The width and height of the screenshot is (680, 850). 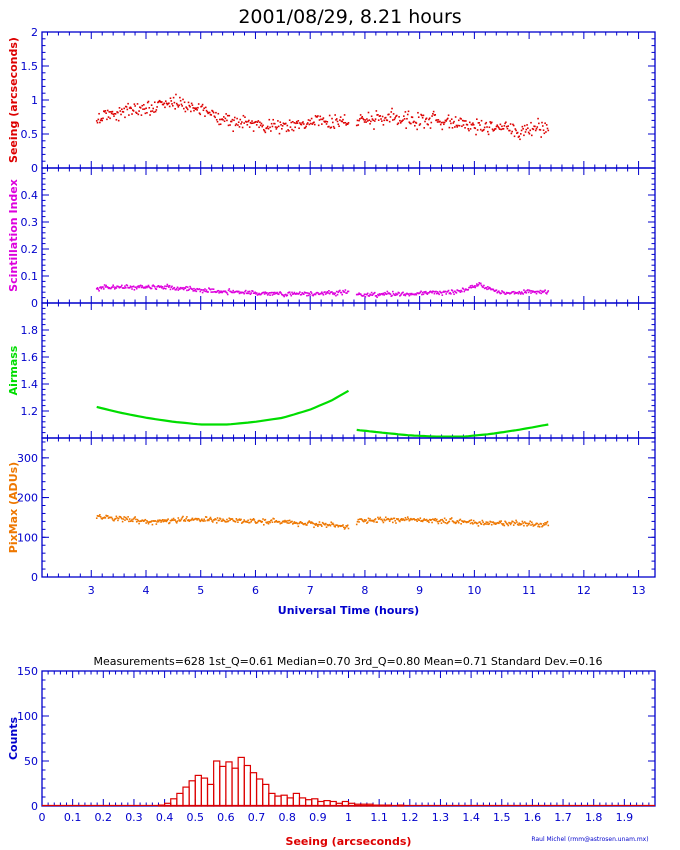 What do you see at coordinates (27, 716) in the screenshot?
I see `hist-y-tick-label: 100` at bounding box center [27, 716].